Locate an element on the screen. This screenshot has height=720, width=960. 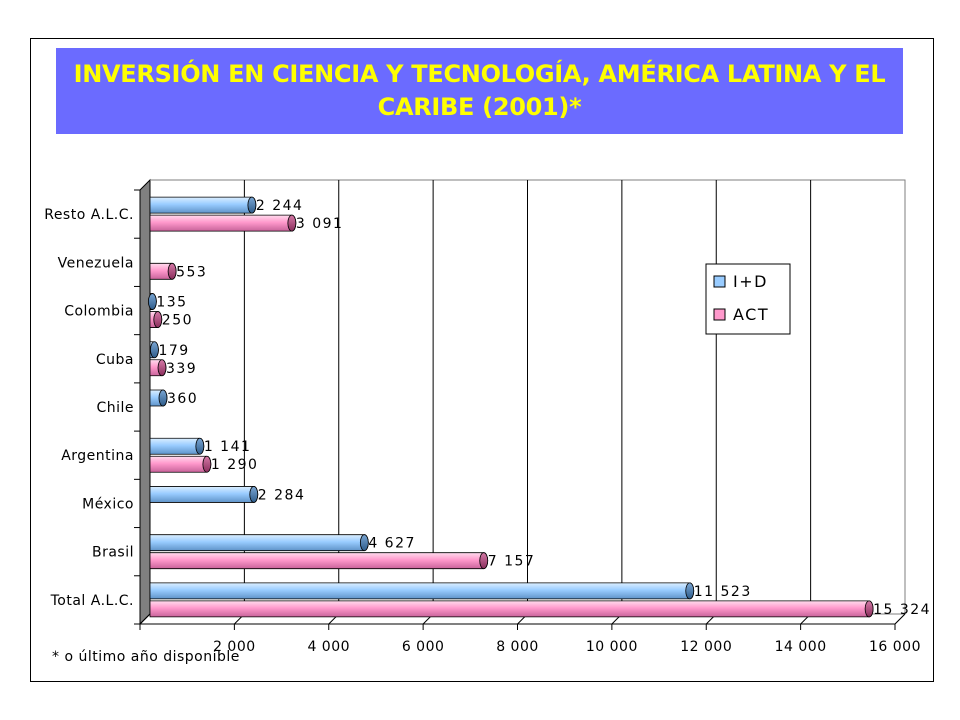
left-wall is located at coordinates (145, 402).